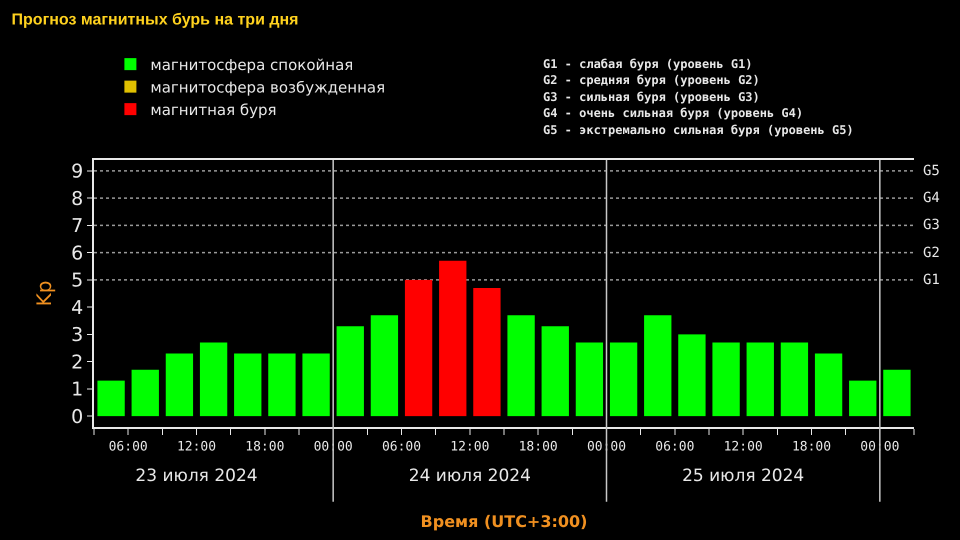 This screenshot has width=960, height=540. Describe the element at coordinates (77, 389) in the screenshot. I see `y-tick-label: 1` at that location.